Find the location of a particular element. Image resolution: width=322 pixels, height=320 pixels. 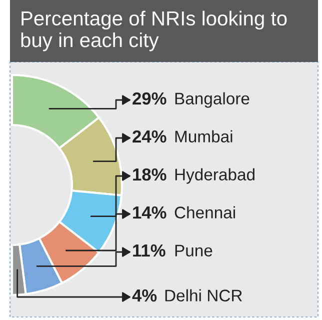

chart-title: Percentage of NRIs looking to buy in each city is located at coordinates (154, 31).